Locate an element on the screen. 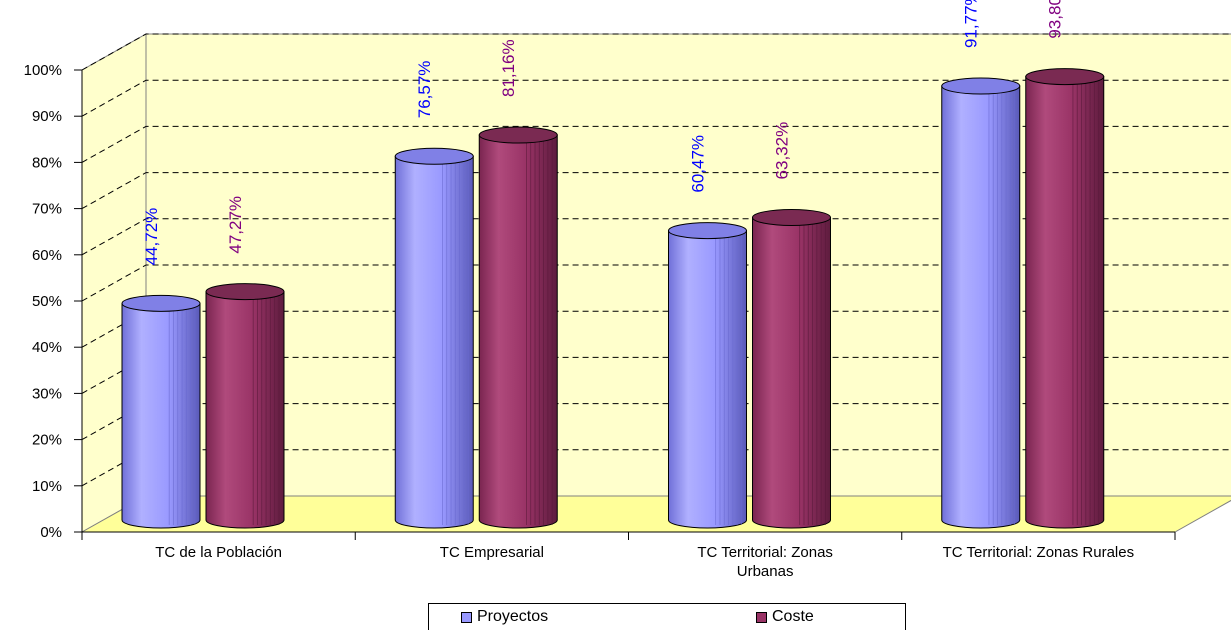 The height and width of the screenshot is (635, 1231). y-tick-label: 90% is located at coordinates (47, 116).